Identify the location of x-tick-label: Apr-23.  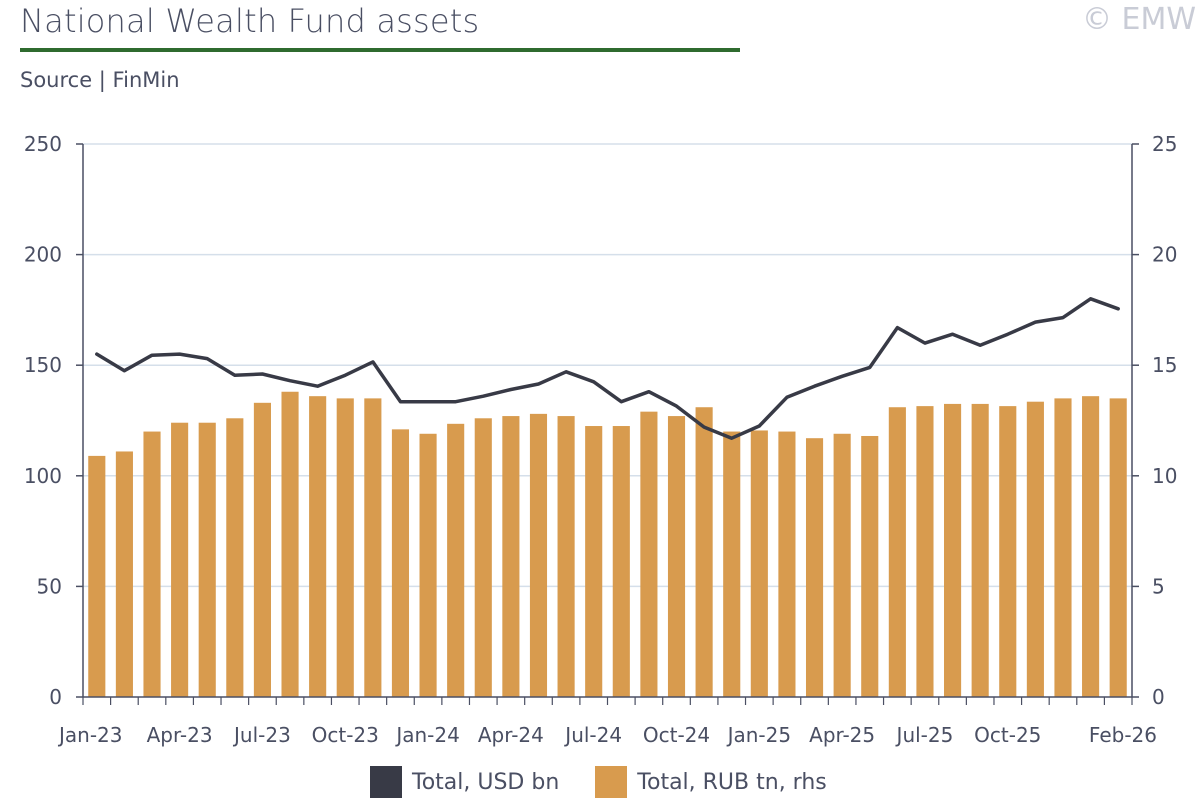
(180, 735).